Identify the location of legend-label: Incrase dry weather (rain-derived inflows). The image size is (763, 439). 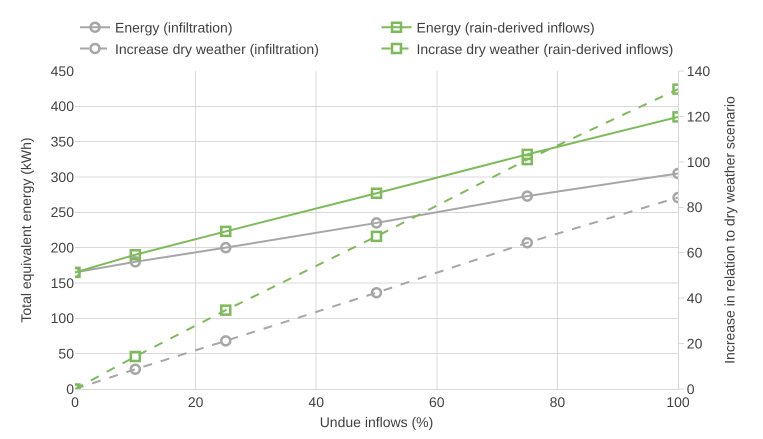
(545, 48).